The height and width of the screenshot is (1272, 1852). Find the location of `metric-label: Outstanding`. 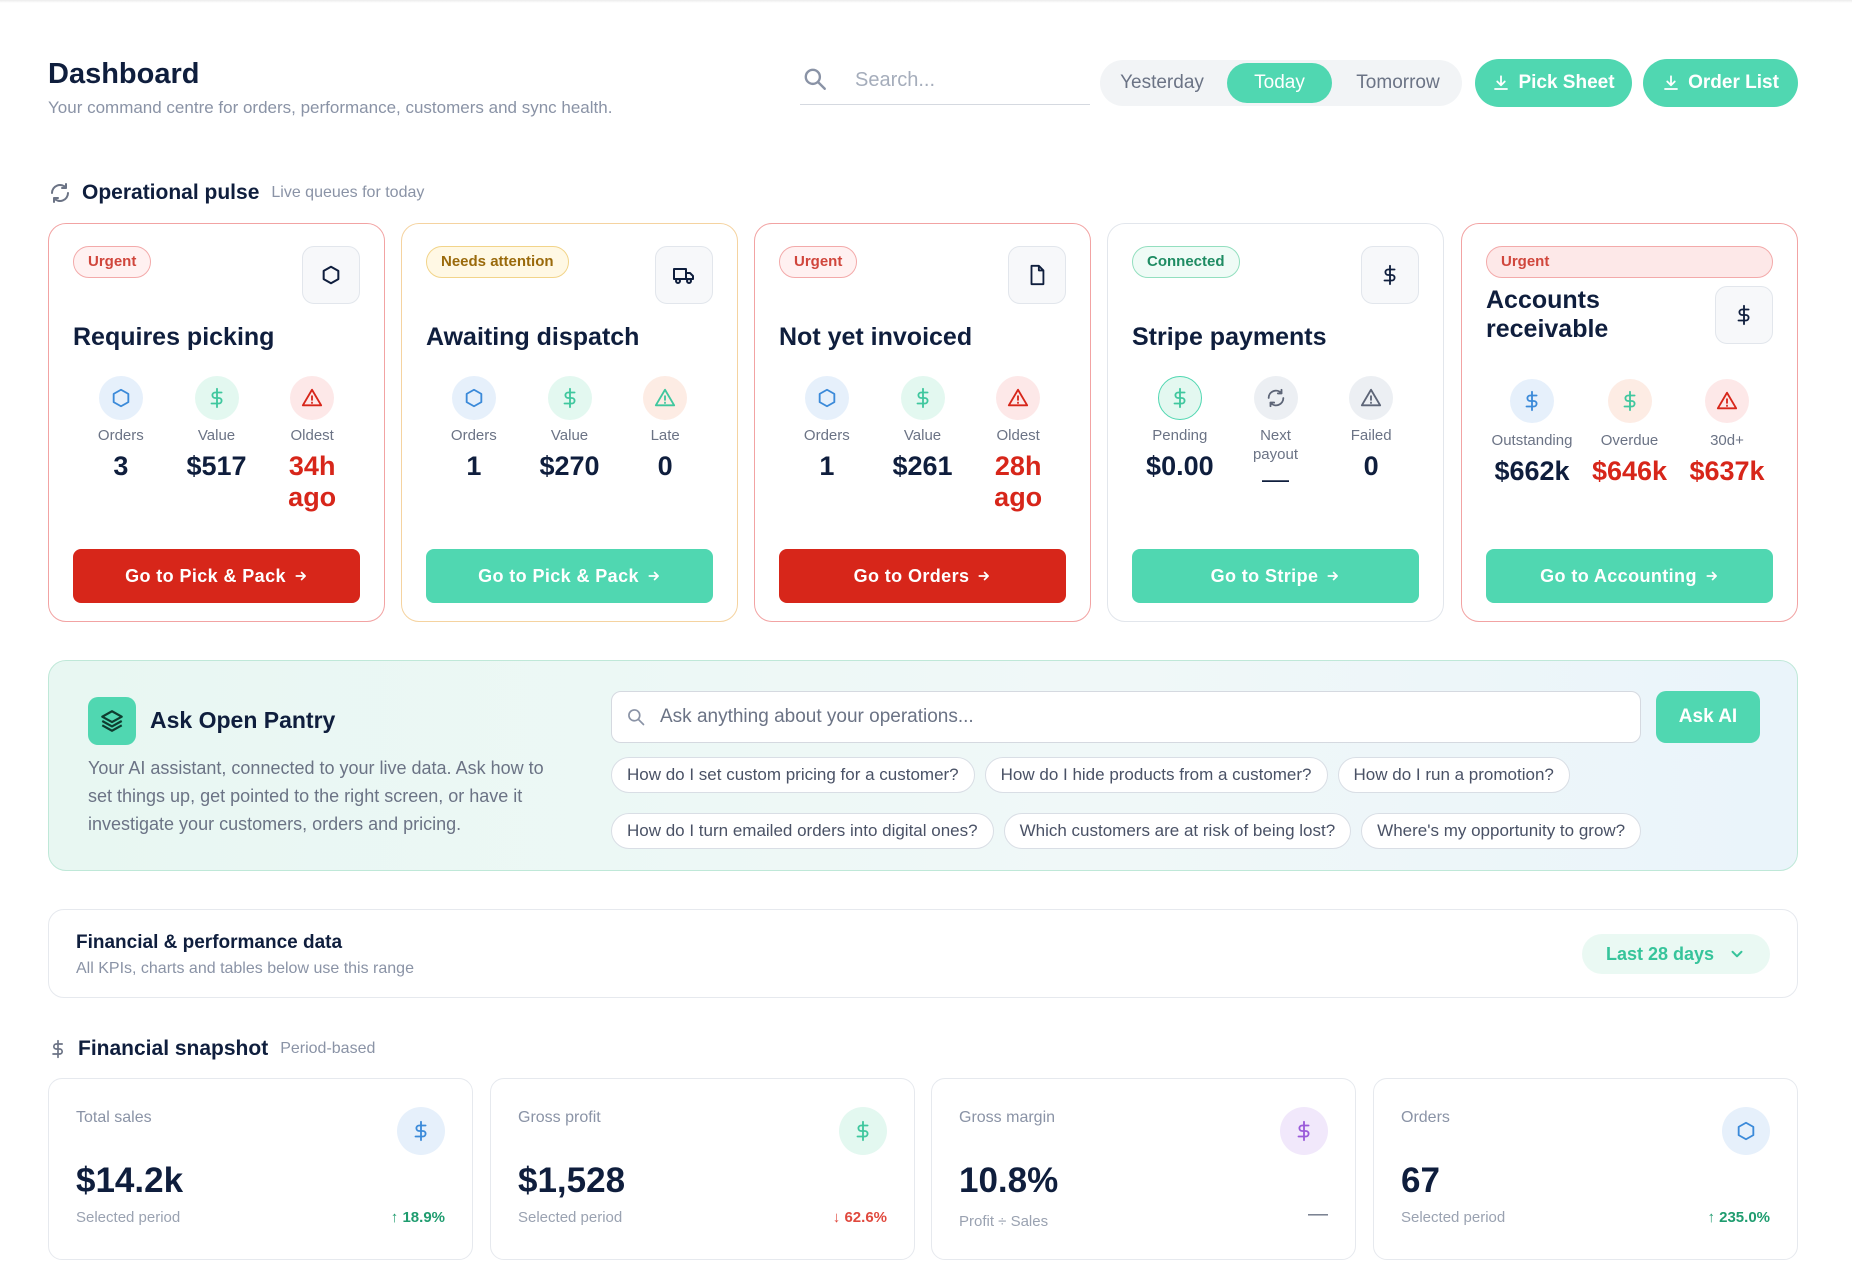

metric-label: Outstanding is located at coordinates (1532, 440).